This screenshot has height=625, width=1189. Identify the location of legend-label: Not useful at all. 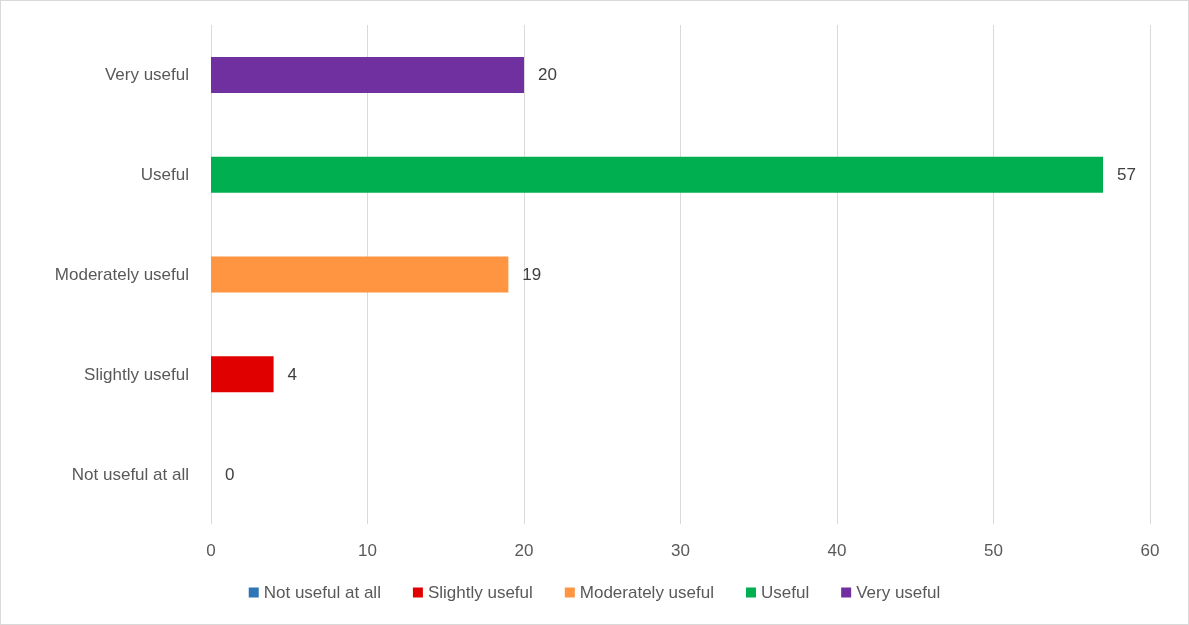
(322, 592).